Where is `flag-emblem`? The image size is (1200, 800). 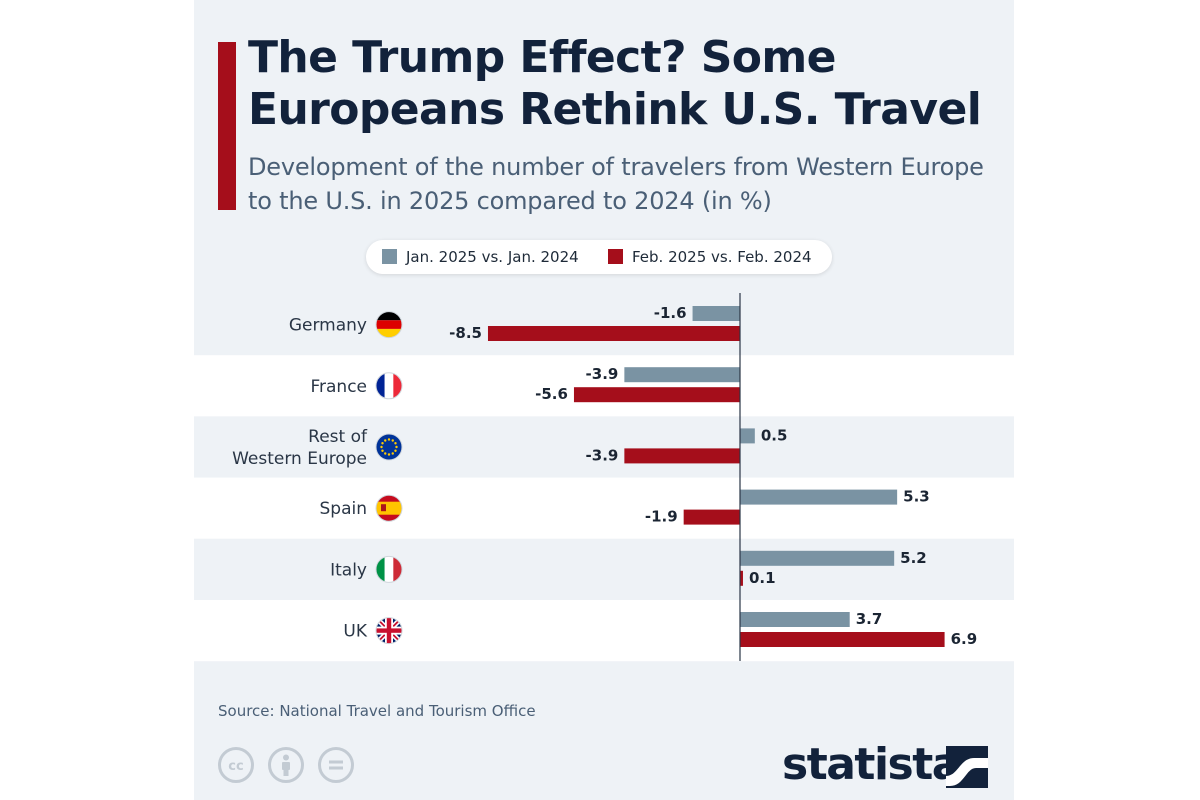
flag-emblem is located at coordinates (383, 508).